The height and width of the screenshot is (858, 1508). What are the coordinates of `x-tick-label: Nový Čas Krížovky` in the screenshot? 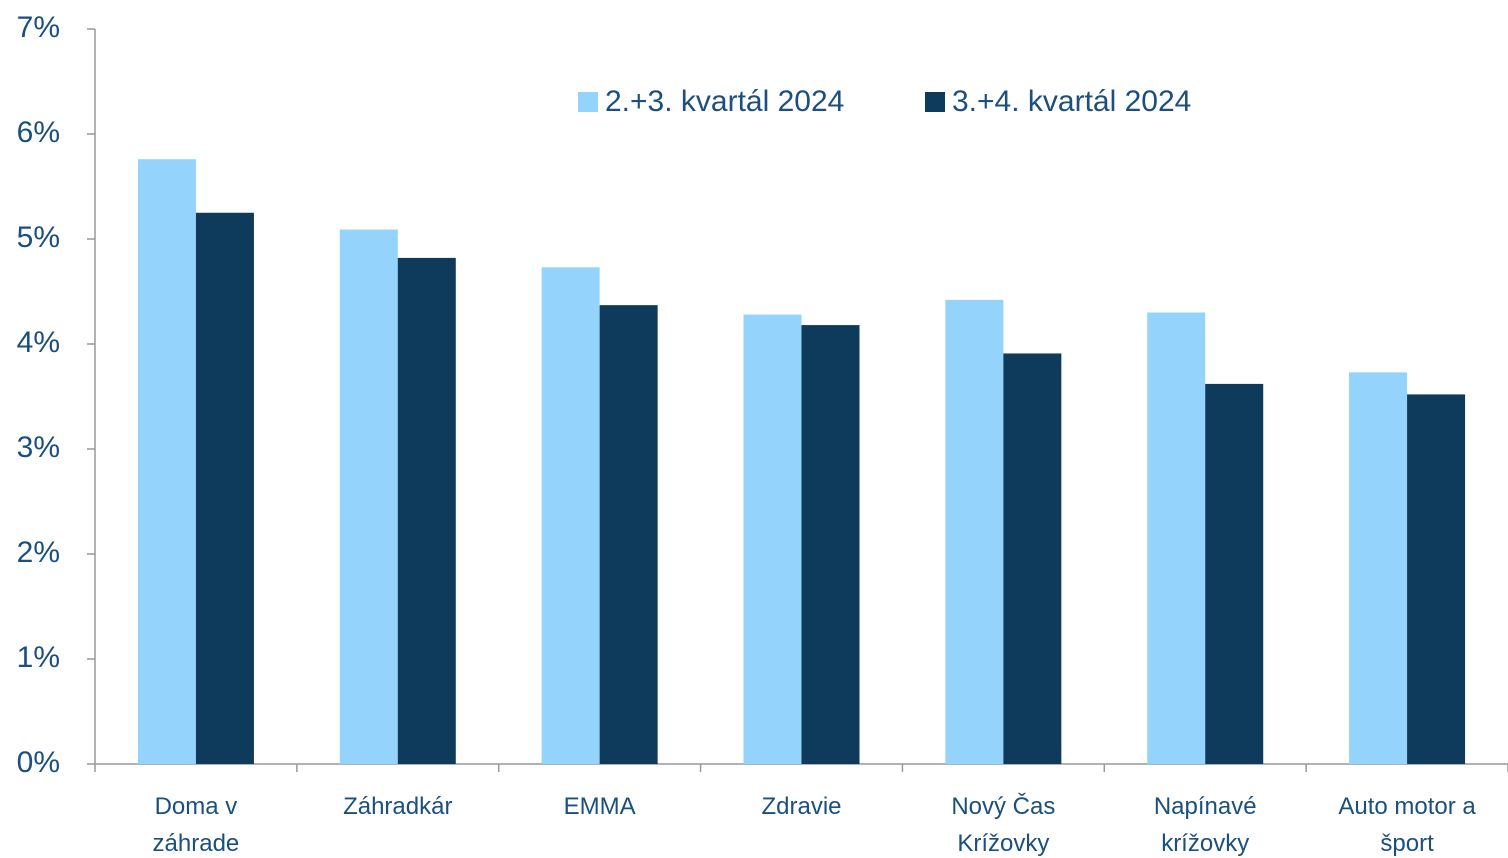 It's located at (1003, 825).